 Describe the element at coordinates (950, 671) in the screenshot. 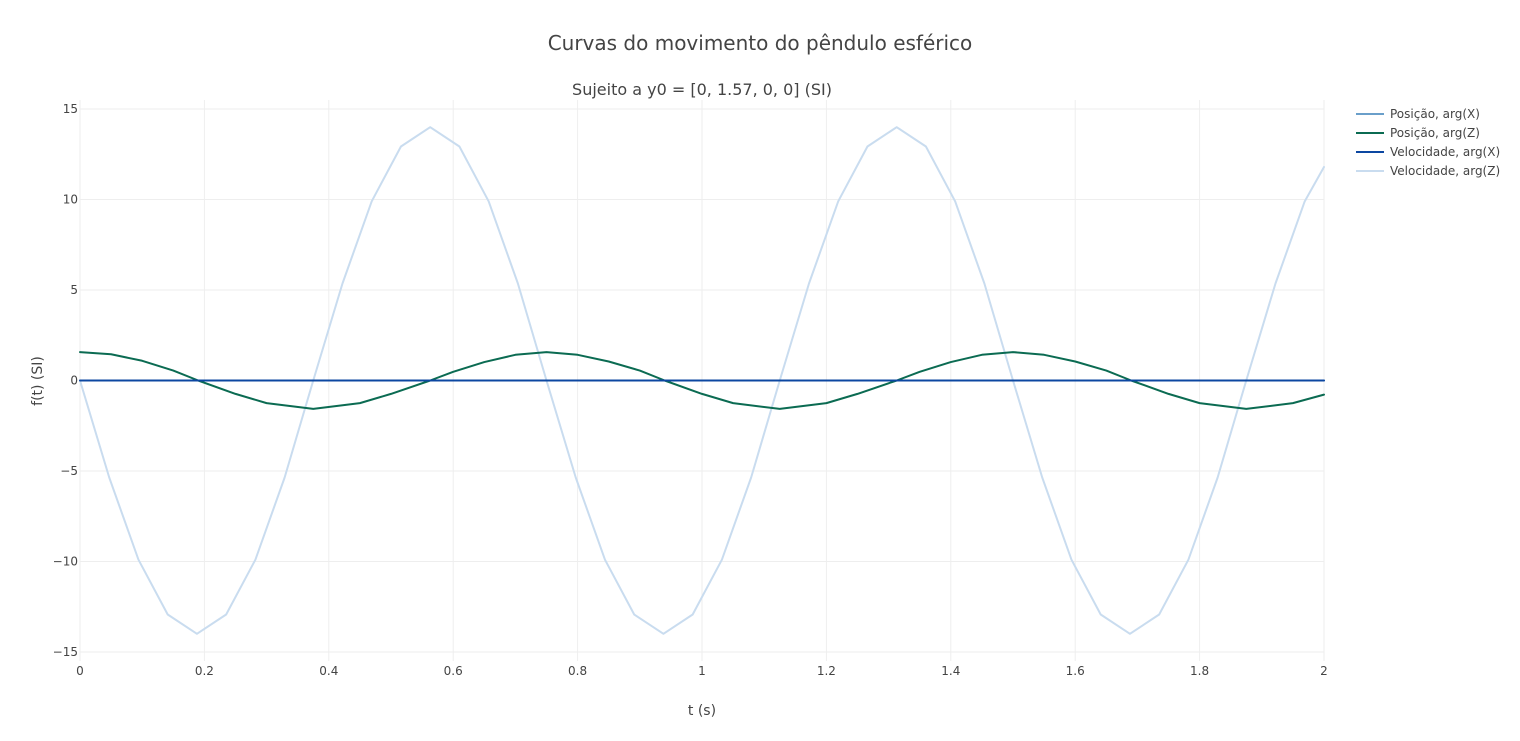

I see `x-tick-label: 1.4` at that location.